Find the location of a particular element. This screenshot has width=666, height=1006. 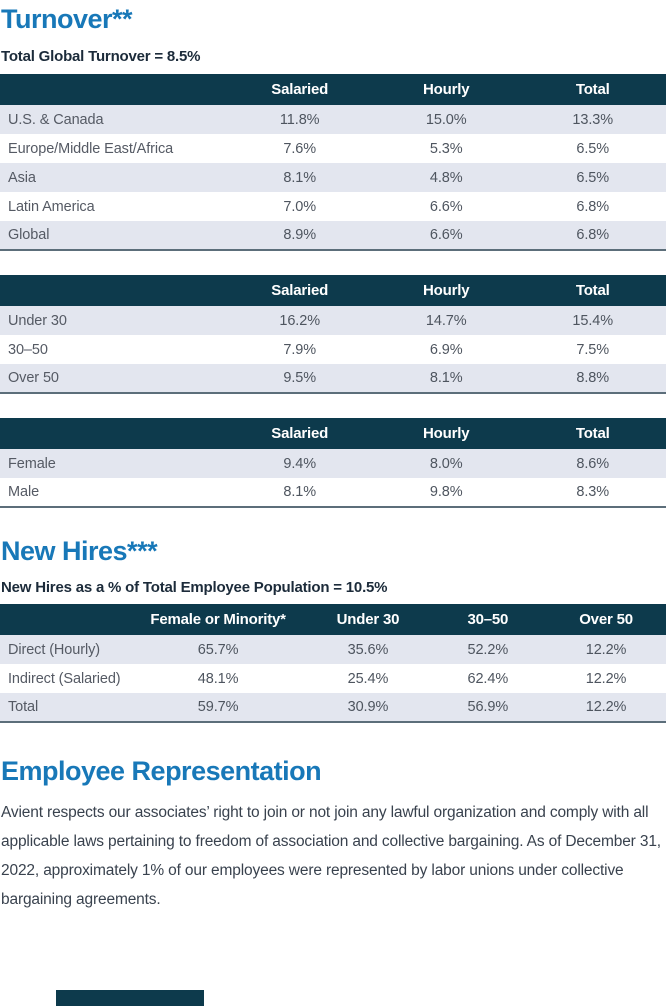

table-row: Total 59.7% 30.9% 56.9% 12.2% is located at coordinates (333, 708).